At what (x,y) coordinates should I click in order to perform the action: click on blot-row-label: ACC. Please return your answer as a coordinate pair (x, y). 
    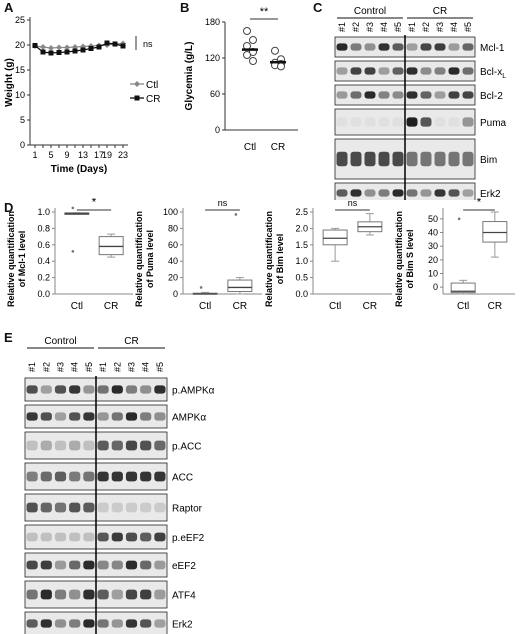
    Looking at the image, I should click on (182, 478).